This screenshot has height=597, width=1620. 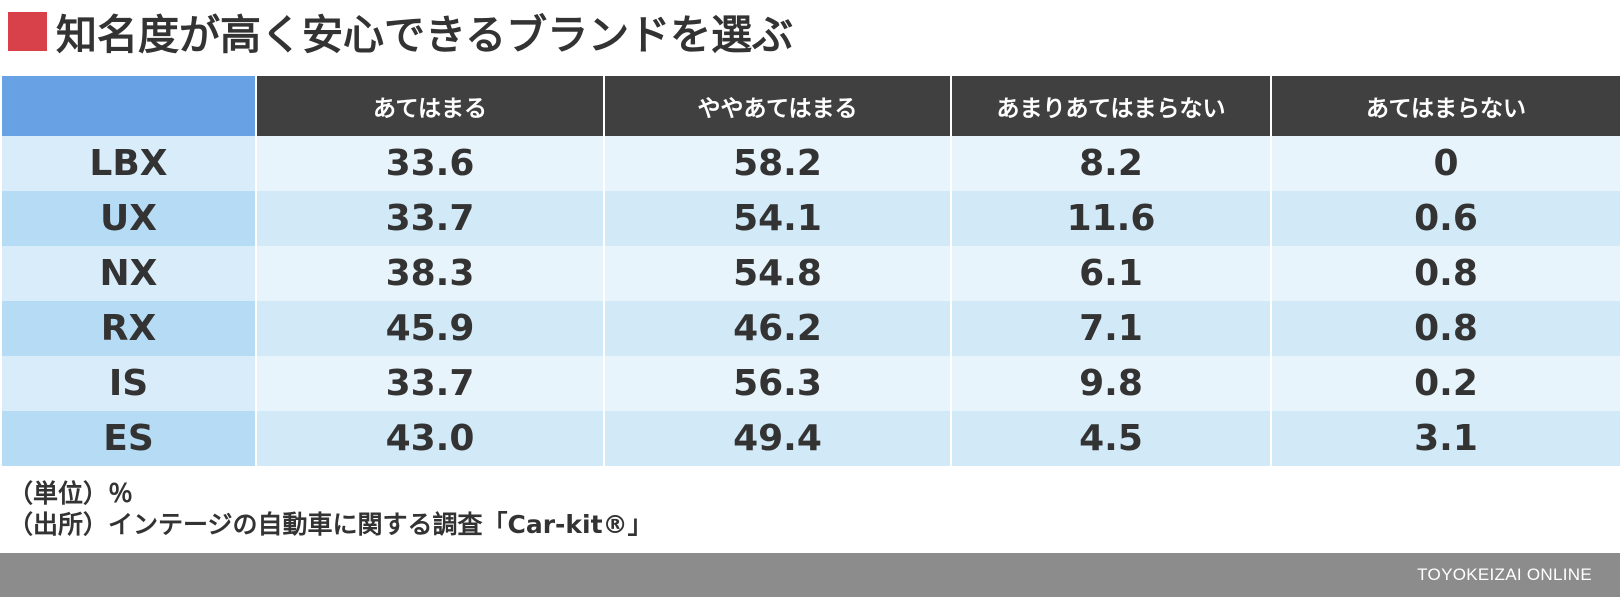 I want to click on unit-note: （単位）％, so click(x=71, y=493).